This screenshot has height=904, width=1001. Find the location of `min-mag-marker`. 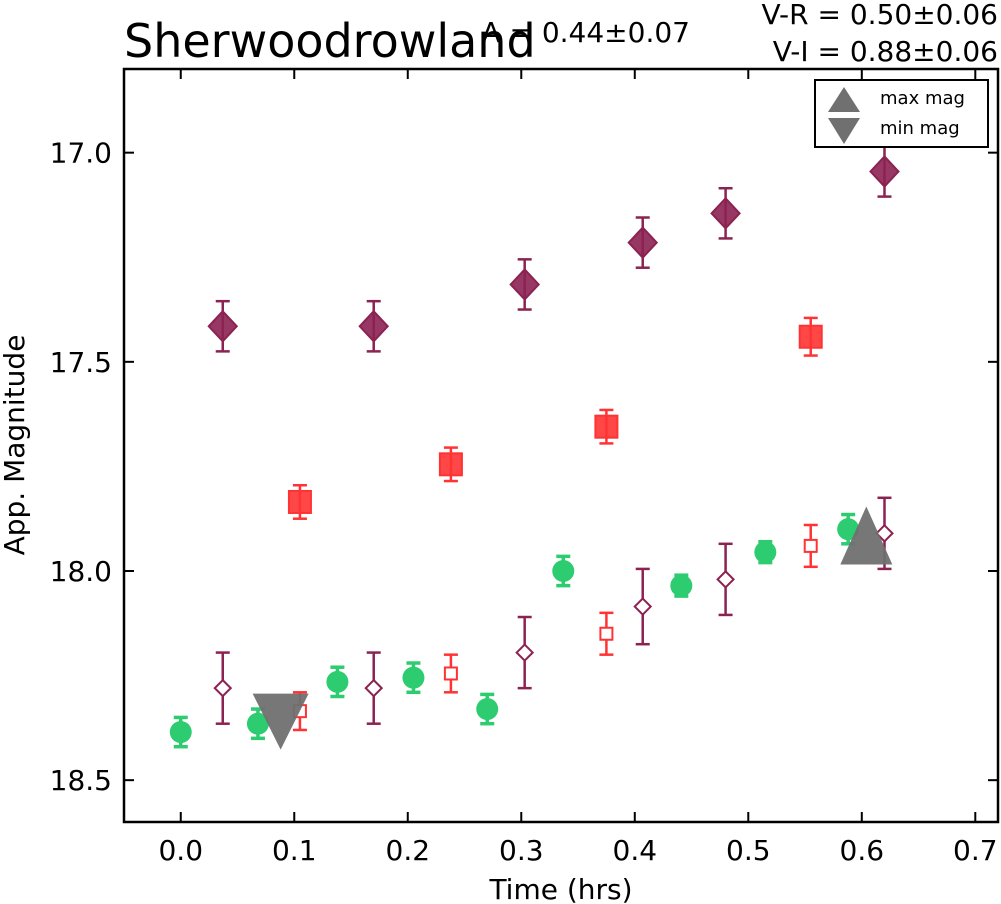

min-mag-marker is located at coordinates (280, 721).